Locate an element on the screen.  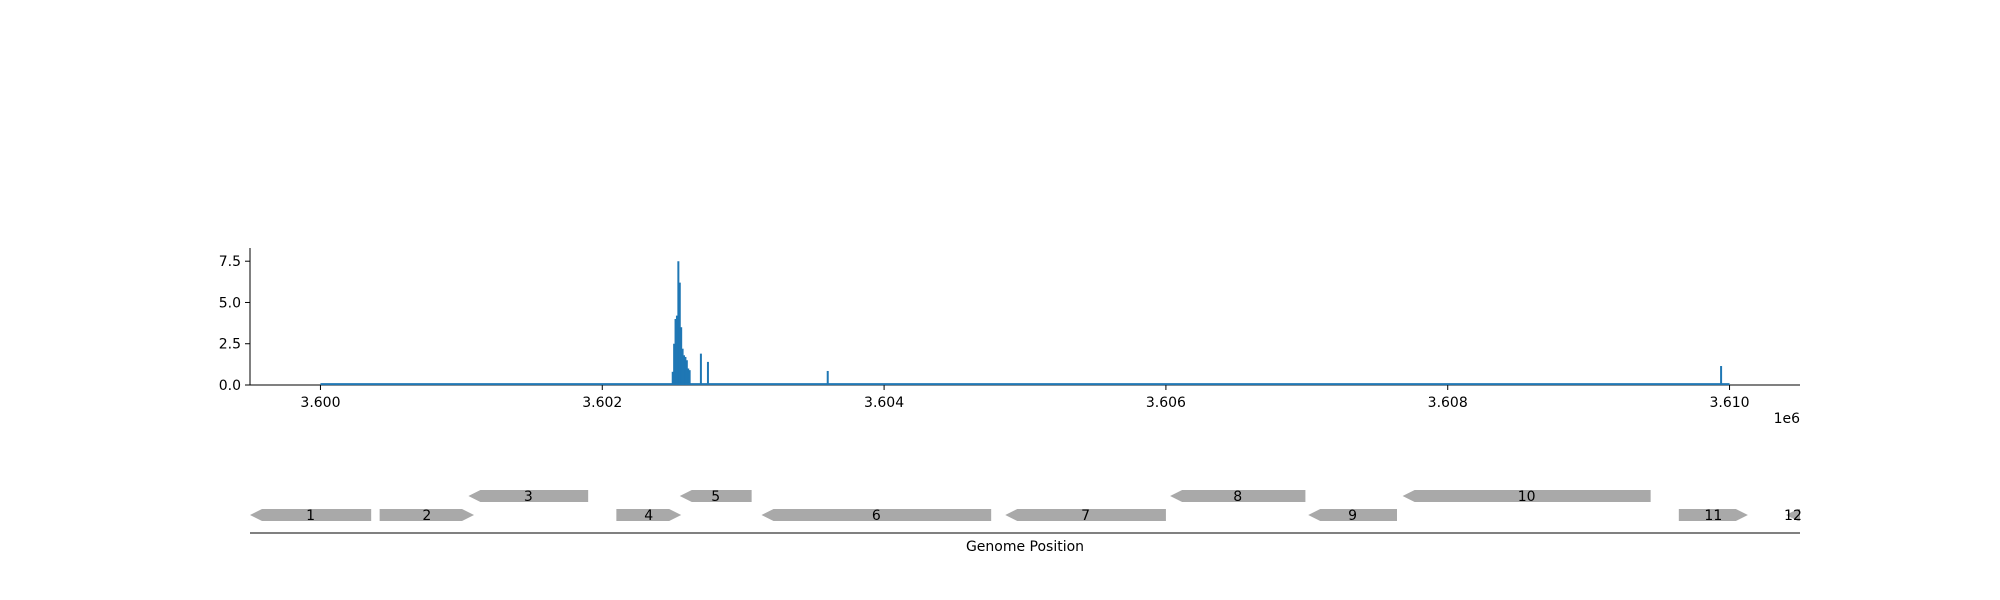
gene-label: 9 is located at coordinates (1352, 516).